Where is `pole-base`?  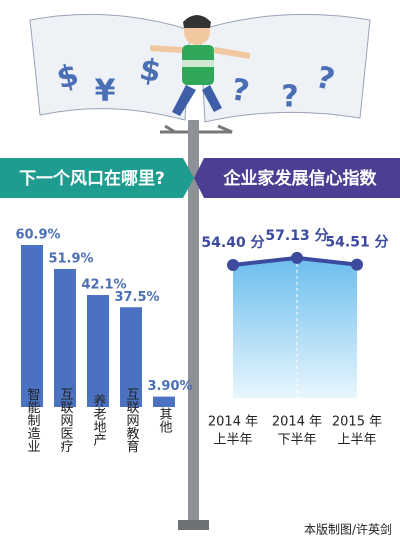 pole-base is located at coordinates (193, 525).